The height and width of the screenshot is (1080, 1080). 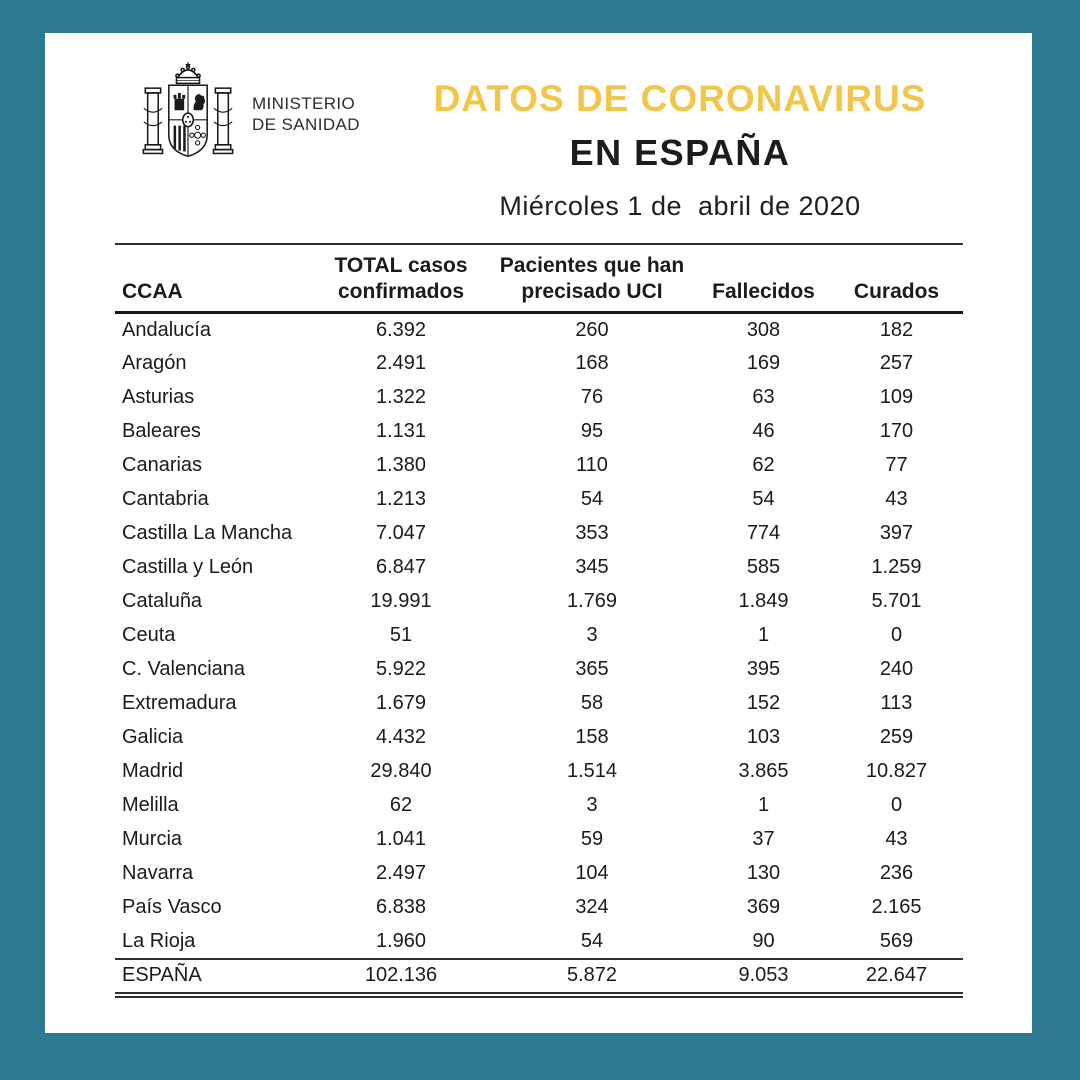 What do you see at coordinates (539, 704) in the screenshot?
I see `table-row: Extremadura 1.679 58 152 113` at bounding box center [539, 704].